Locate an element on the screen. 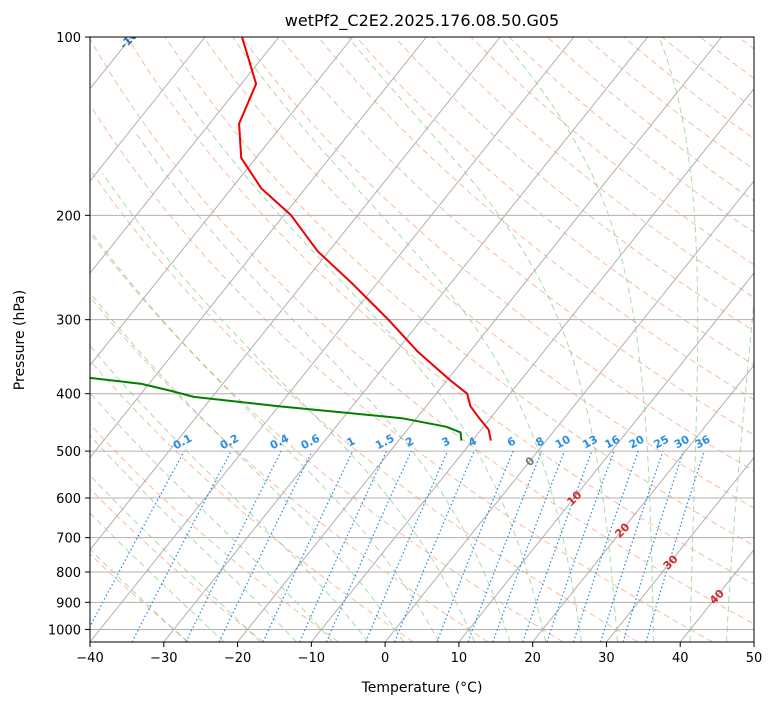  x-tick-label: 10 is located at coordinates (459, 658).